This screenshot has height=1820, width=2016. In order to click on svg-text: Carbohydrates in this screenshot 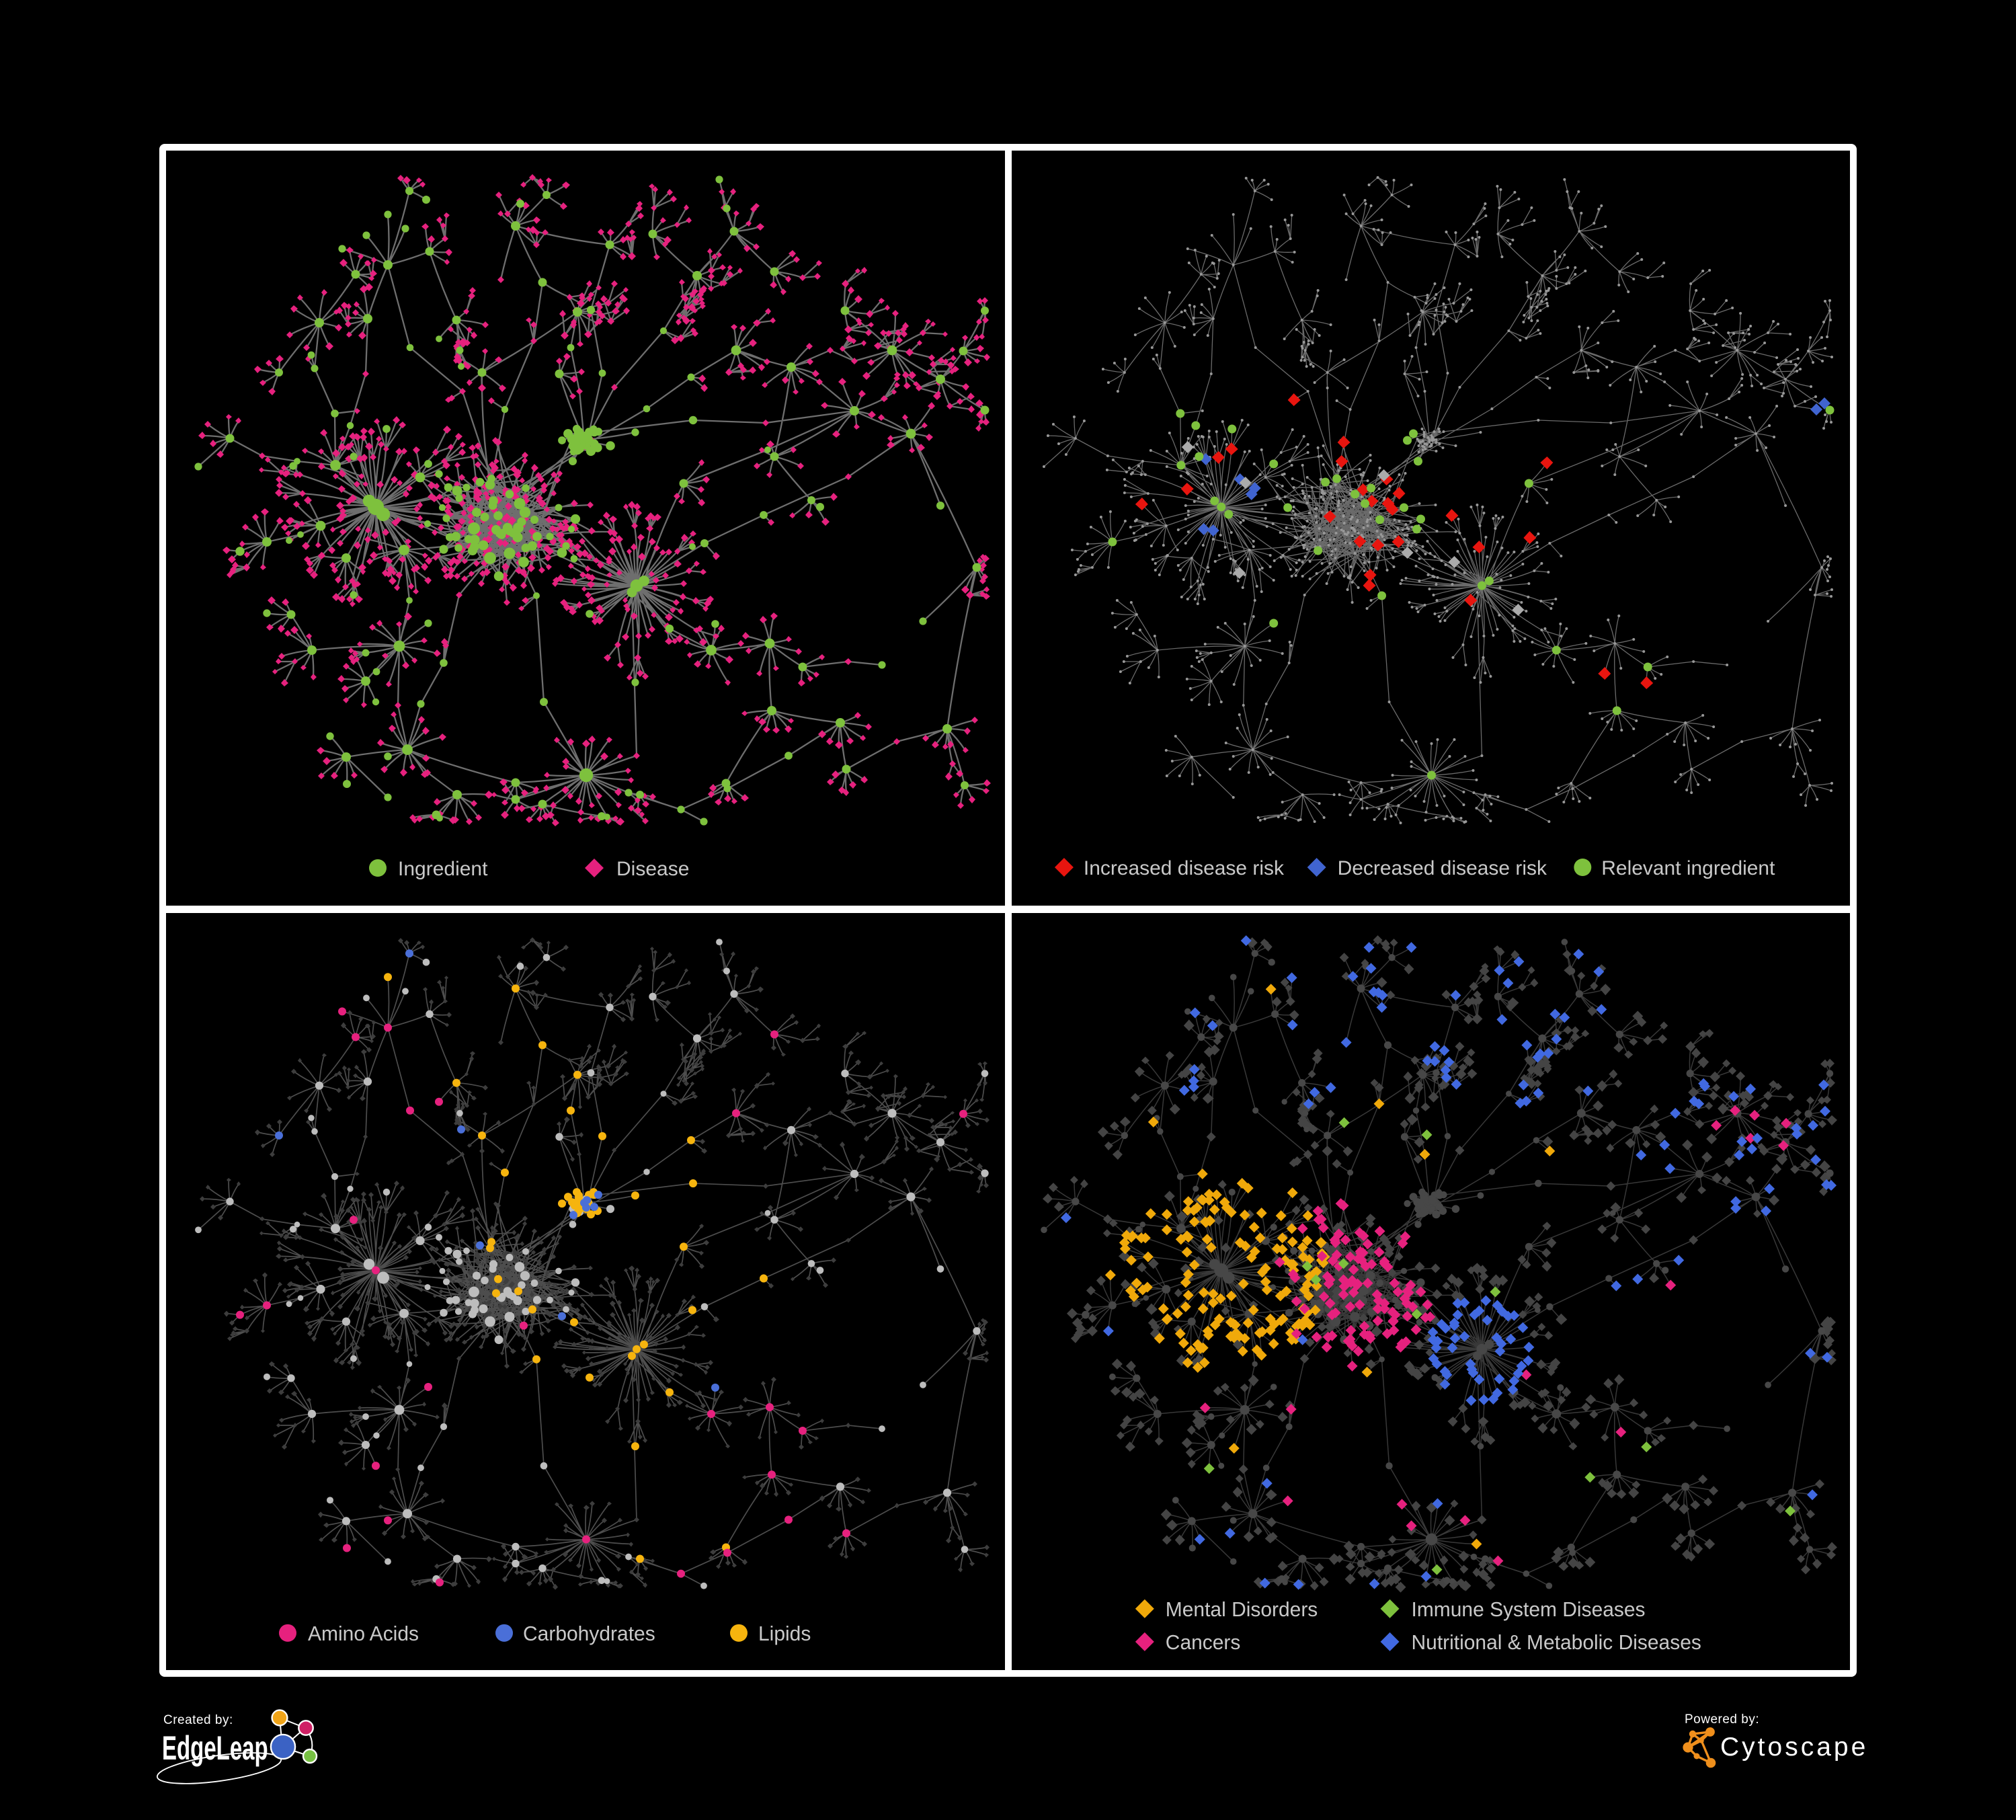, I will do `click(589, 1634)`.